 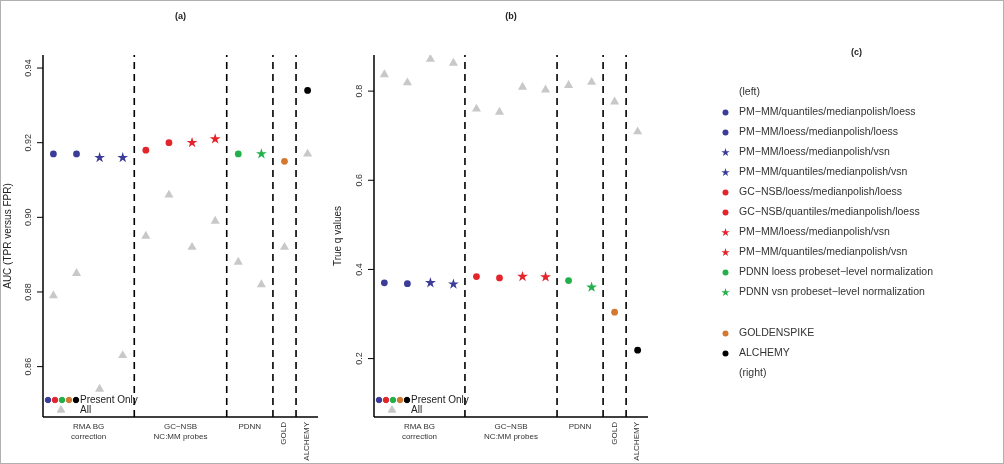 I want to click on text: (c), so click(x=856, y=52).